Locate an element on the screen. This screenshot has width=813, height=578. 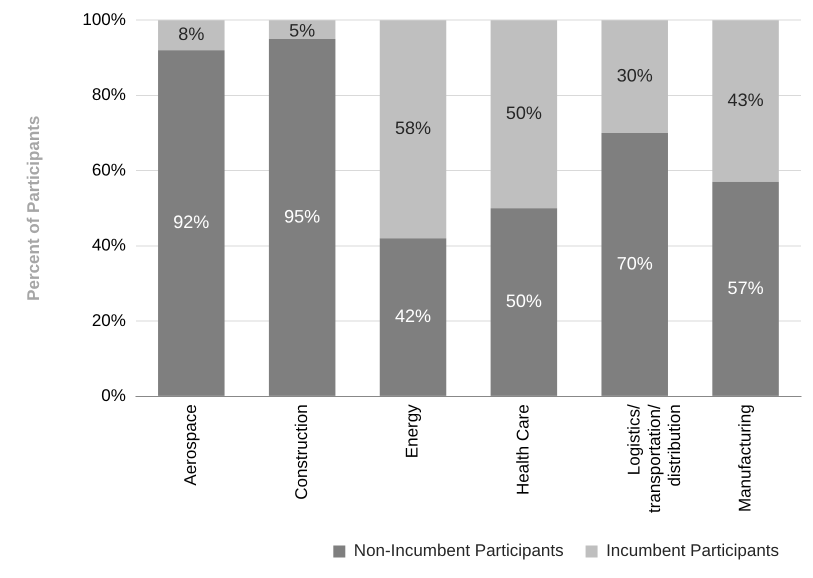
data-label: 58% is located at coordinates (413, 128).